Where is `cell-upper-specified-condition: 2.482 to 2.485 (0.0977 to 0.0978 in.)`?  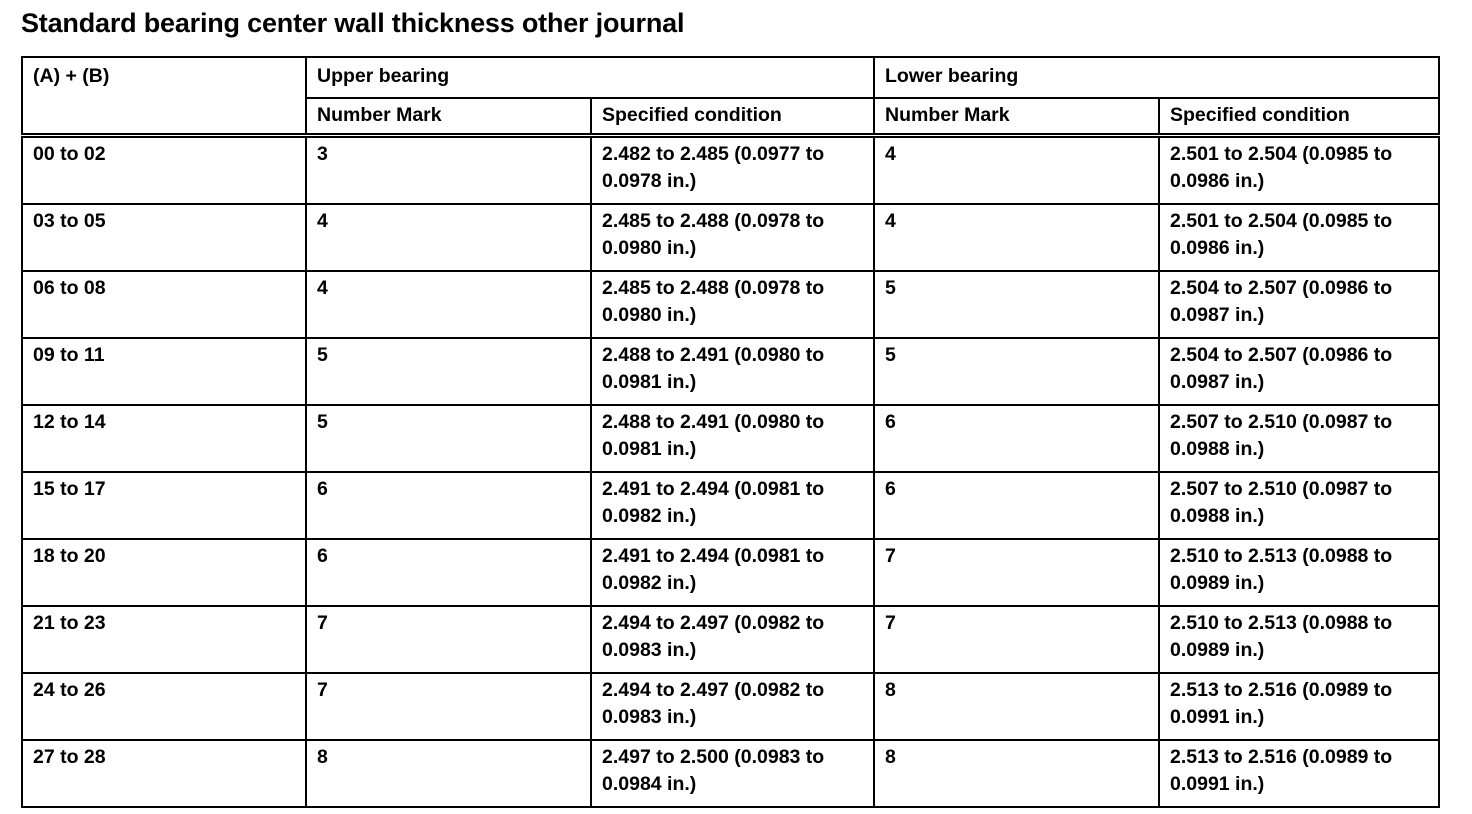 cell-upper-specified-condition: 2.482 to 2.485 (0.0977 to 0.0978 in.) is located at coordinates (732, 169).